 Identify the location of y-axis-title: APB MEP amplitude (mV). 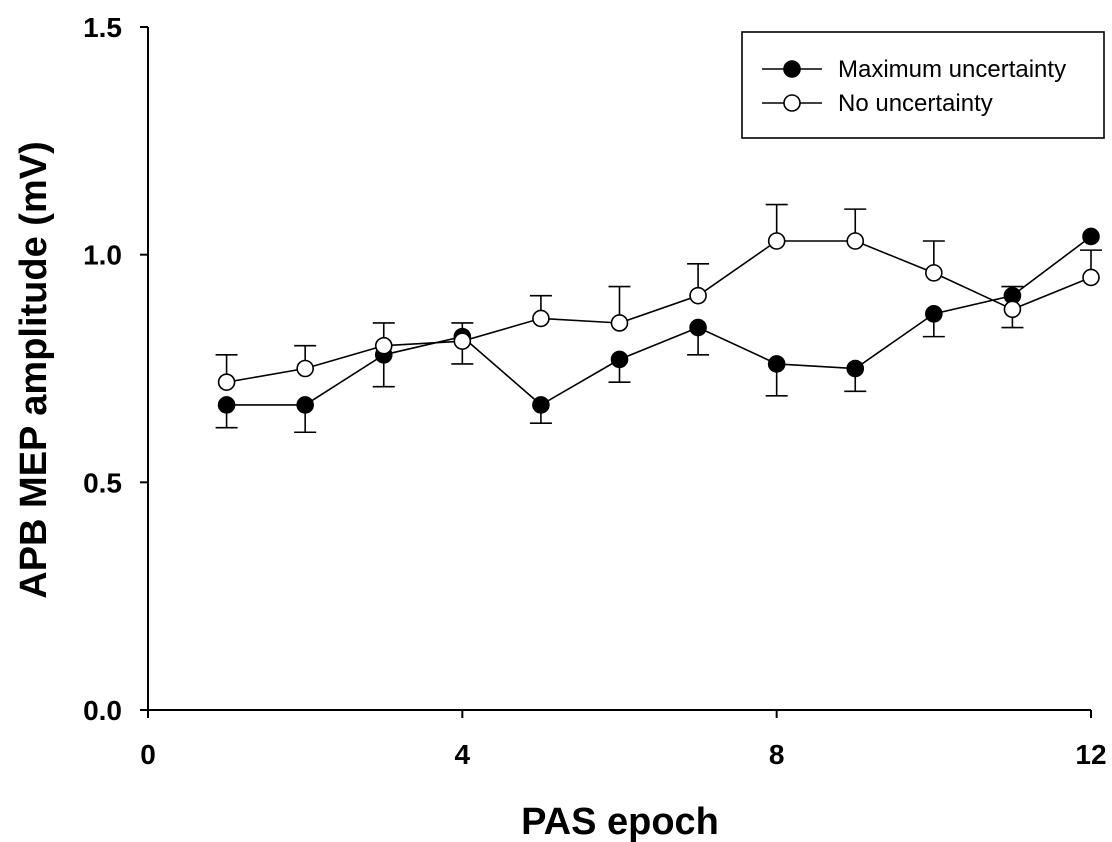
(34, 369).